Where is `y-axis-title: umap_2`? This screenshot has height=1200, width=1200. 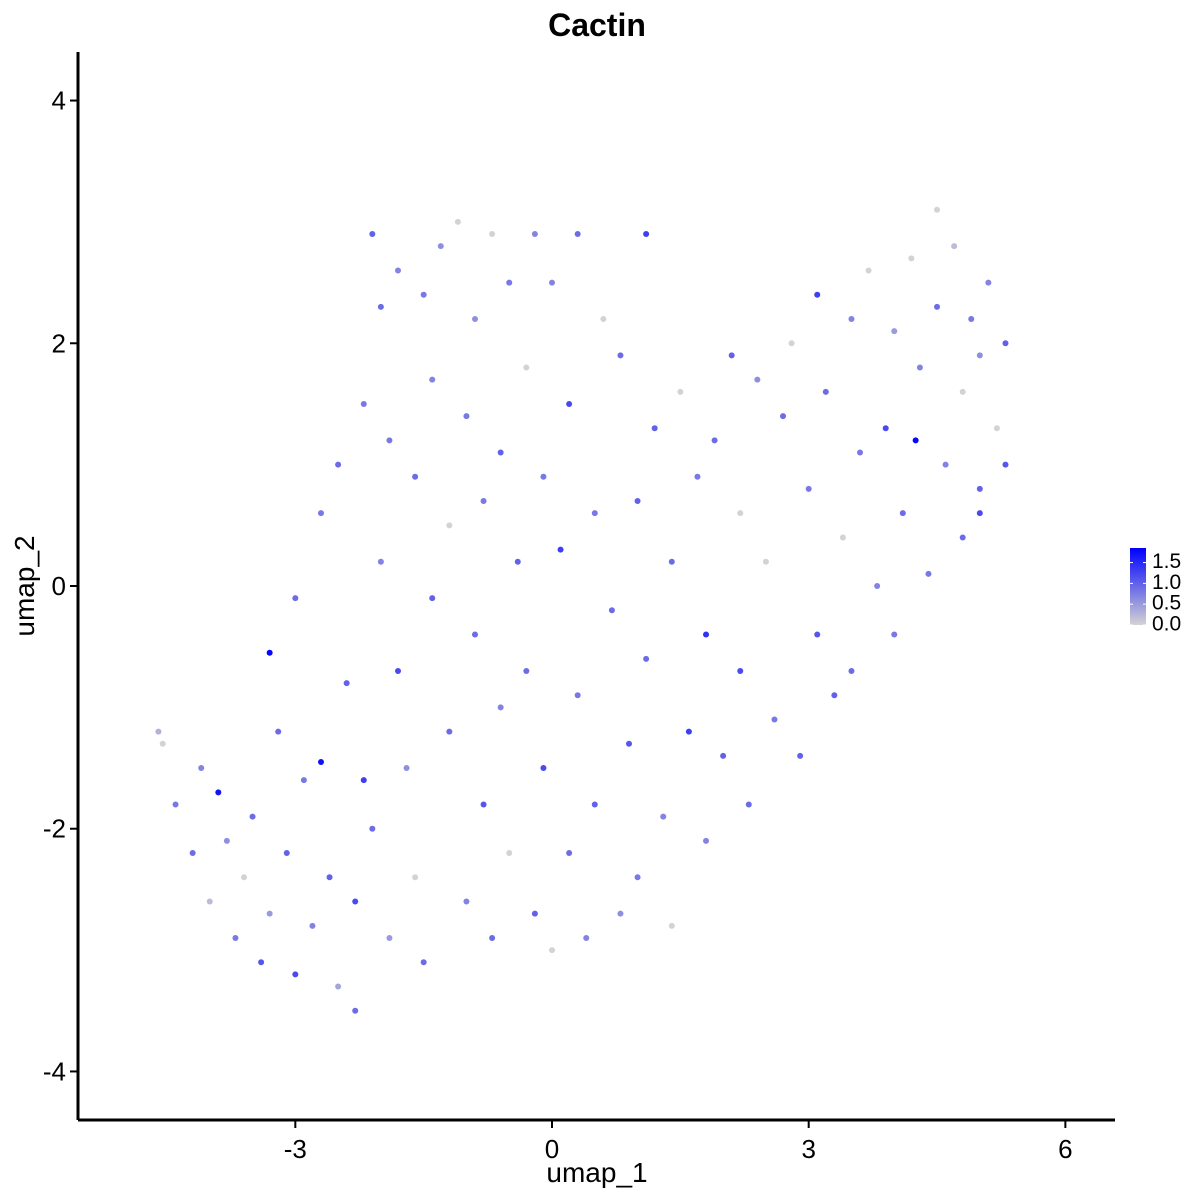
y-axis-title: umap_2 is located at coordinates (24, 585).